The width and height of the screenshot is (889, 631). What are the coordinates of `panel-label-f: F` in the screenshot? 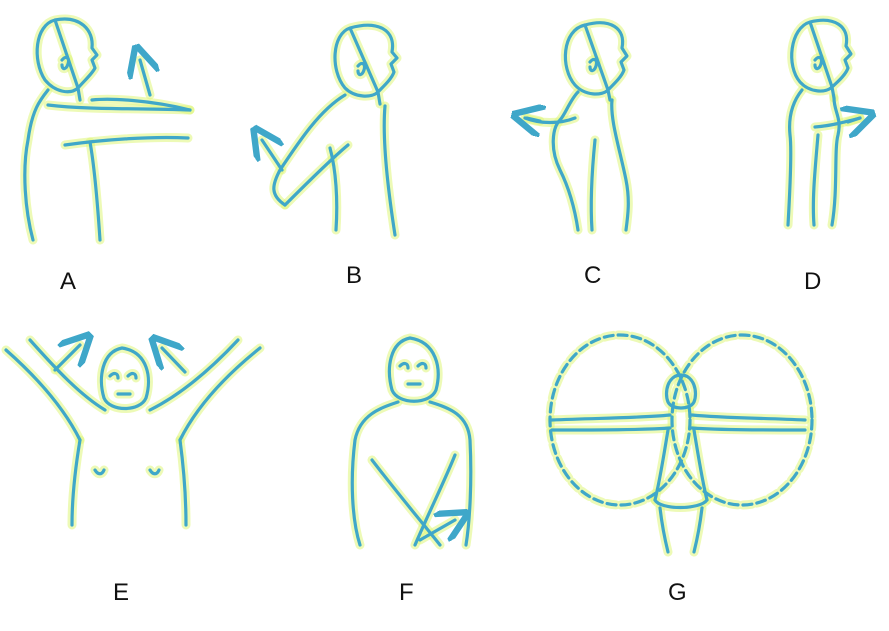 It's located at (406, 592).